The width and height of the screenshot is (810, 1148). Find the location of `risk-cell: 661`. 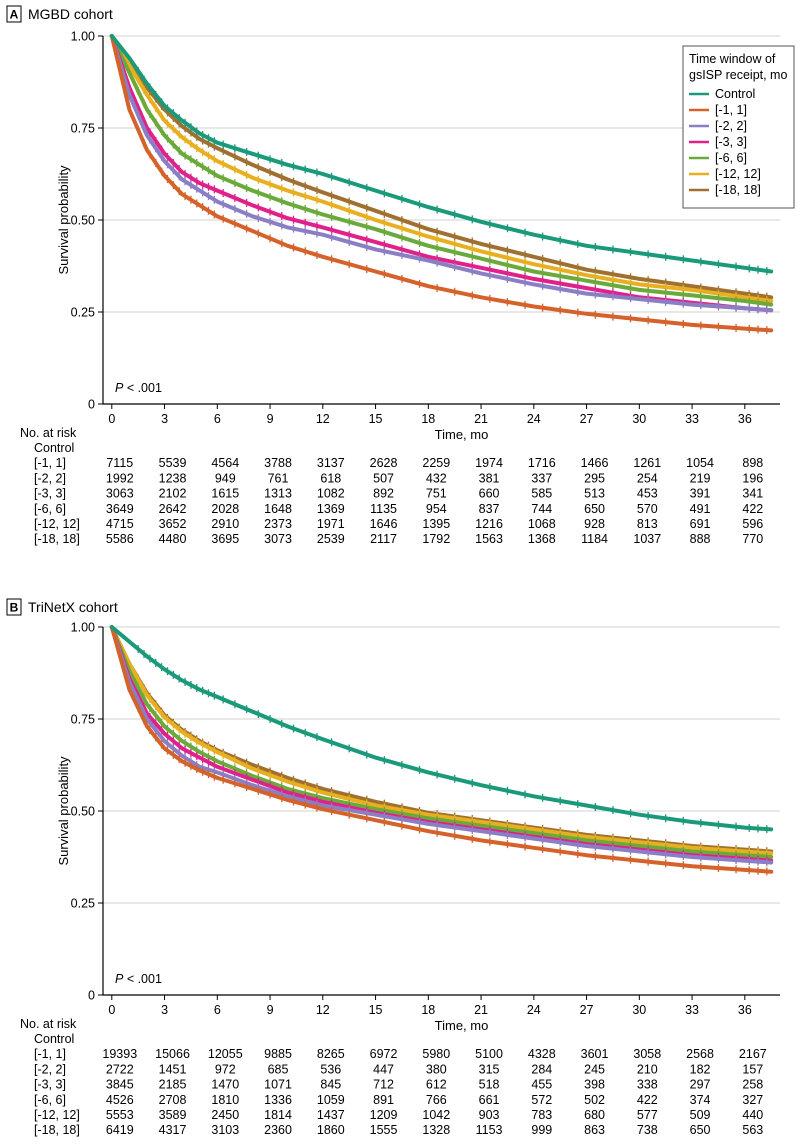

risk-cell: 661 is located at coordinates (489, 1100).